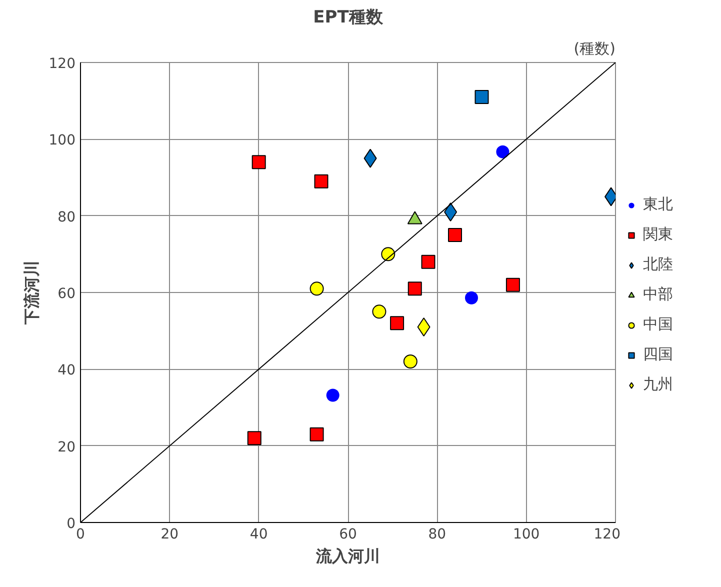 This screenshot has width=721, height=587. Describe the element at coordinates (658, 204) in the screenshot. I see `legend-label: 東北` at that location.